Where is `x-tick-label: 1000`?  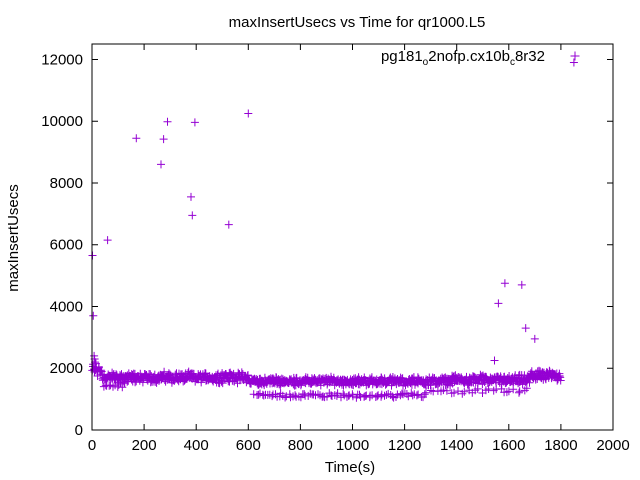 x-tick-label: 1000 is located at coordinates (352, 445).